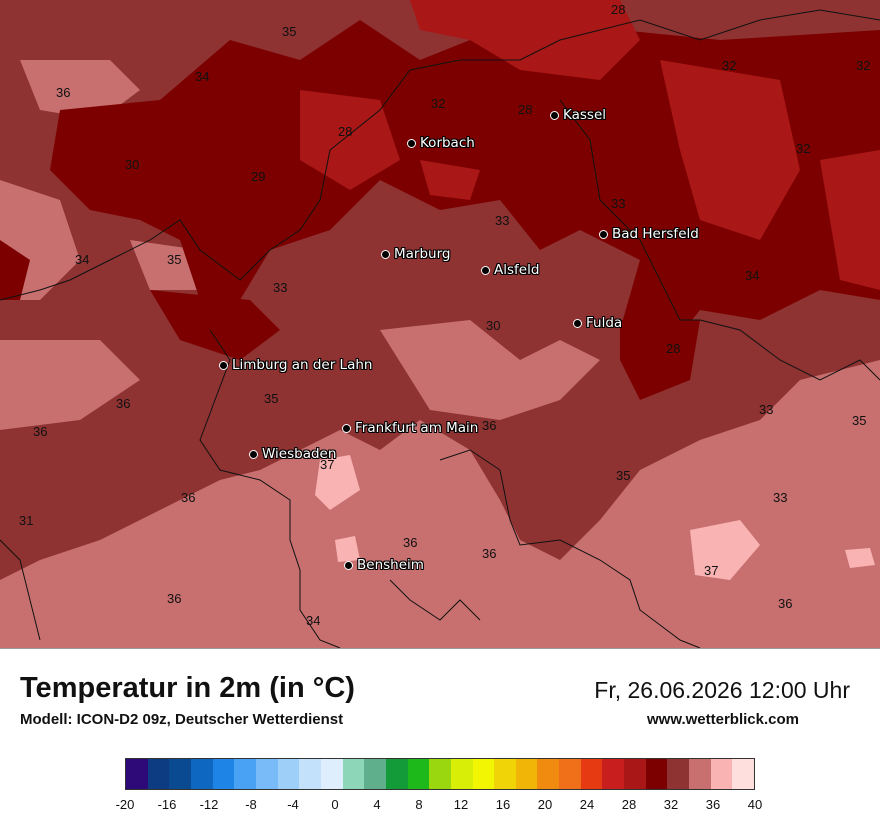 Image resolution: width=880 pixels, height=831 pixels. What do you see at coordinates (517, 270) in the screenshot?
I see `city-name: Alsfeld` at bounding box center [517, 270].